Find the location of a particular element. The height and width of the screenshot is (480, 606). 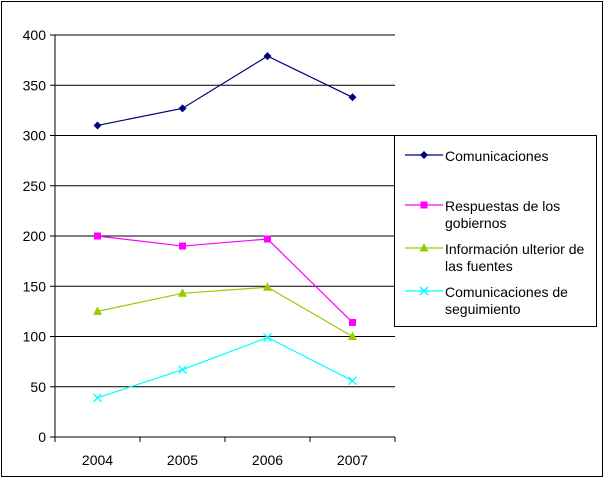

legend-label: Respuestas de los gobiernos is located at coordinates (503, 214).